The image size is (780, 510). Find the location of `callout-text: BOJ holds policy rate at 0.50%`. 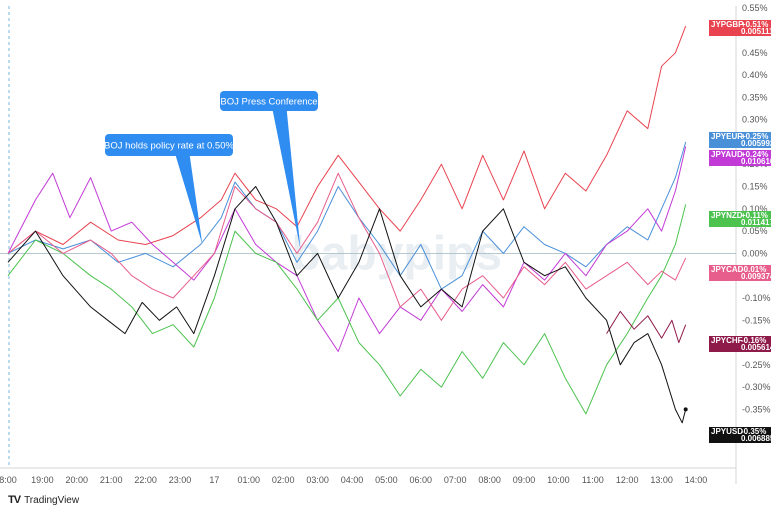

callout-text: BOJ holds policy rate at 0.50% is located at coordinates (169, 146).